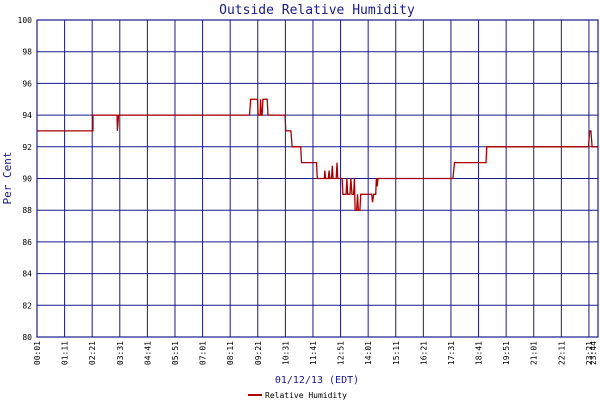  Describe the element at coordinates (27, 52) in the screenshot. I see `y-tick-label: 98` at that location.